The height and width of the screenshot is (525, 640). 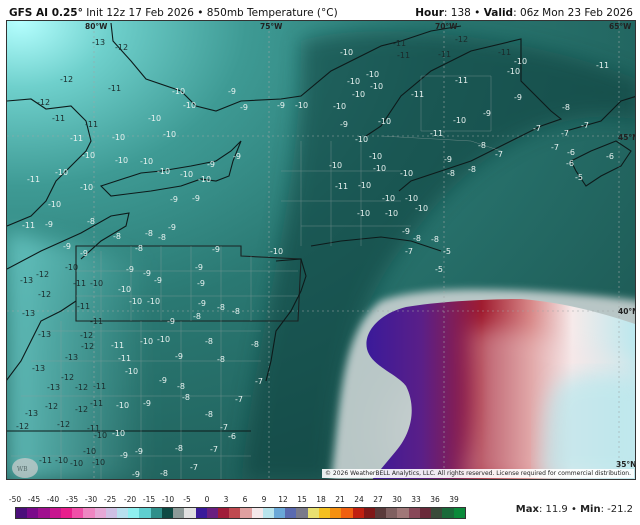 I want to click on colorbar-tick-label: -5, so click(x=187, y=499).